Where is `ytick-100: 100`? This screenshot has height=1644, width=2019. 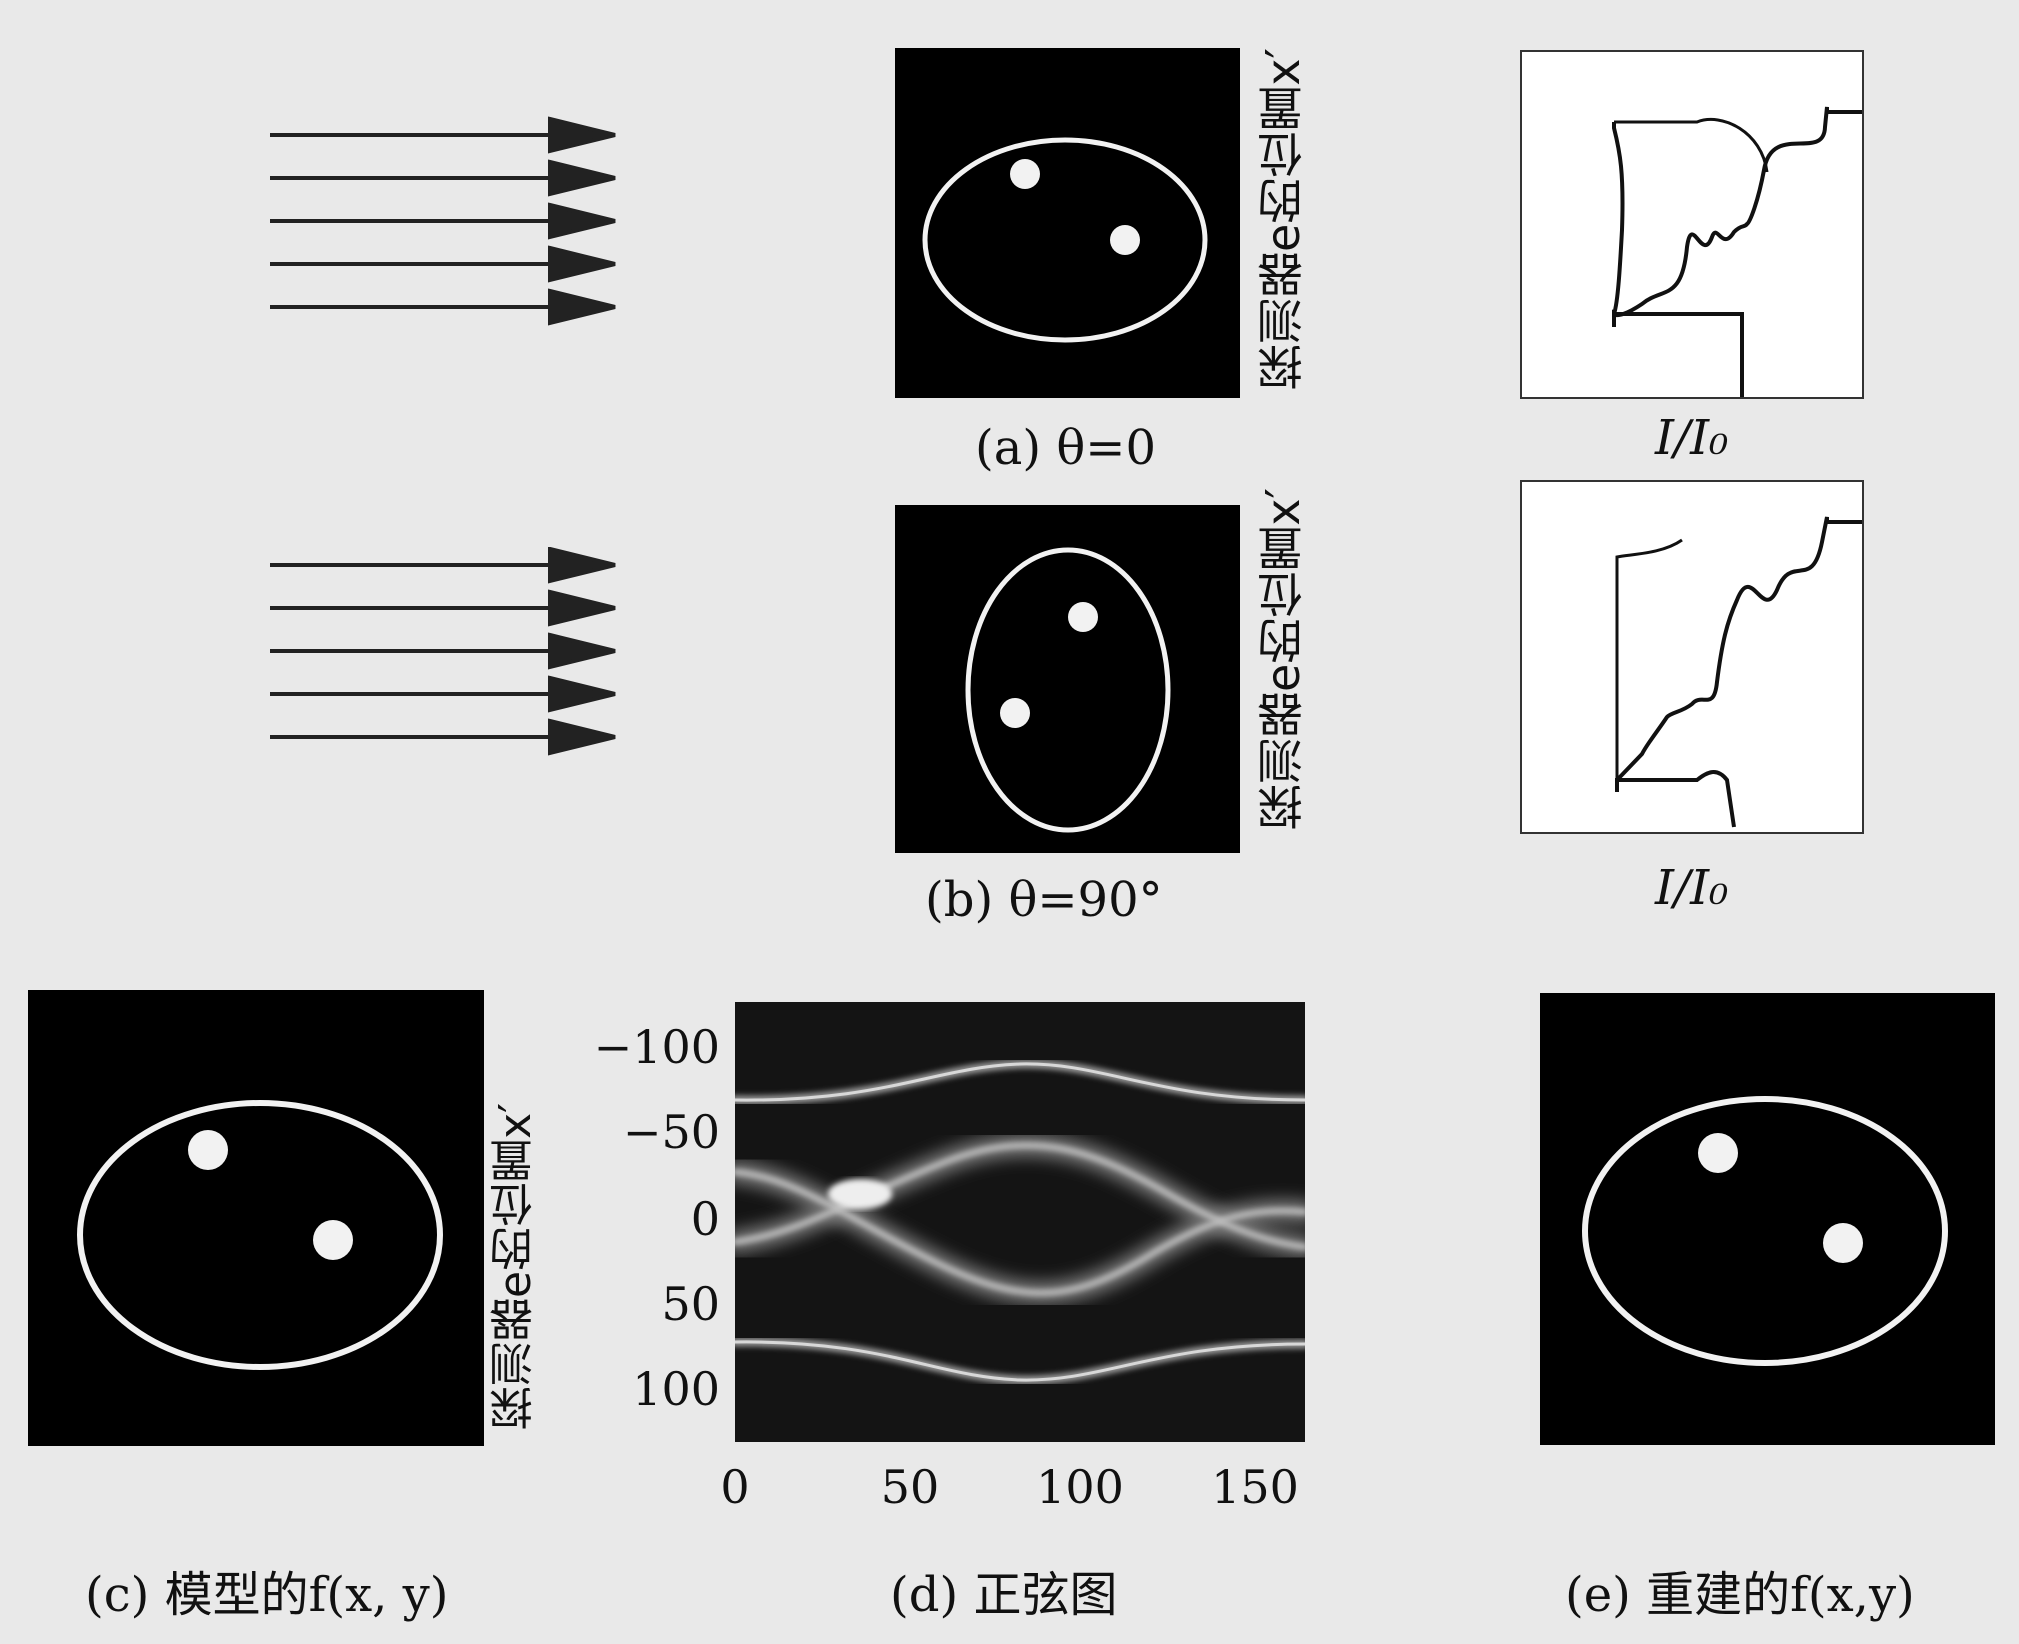 ytick-100: 100 is located at coordinates (676, 1389).